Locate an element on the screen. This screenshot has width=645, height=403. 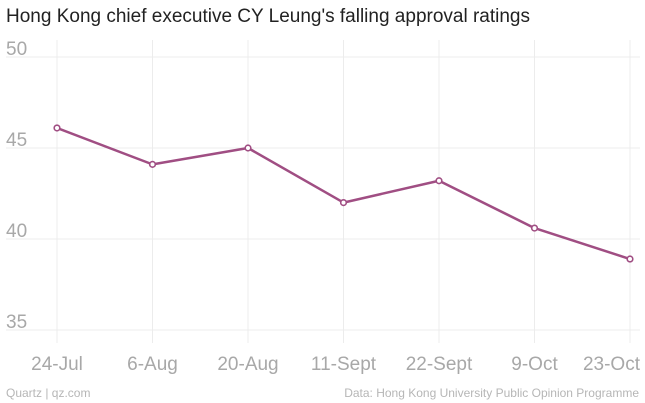
source-credit: Quartz | qz.com is located at coordinates (48, 393).